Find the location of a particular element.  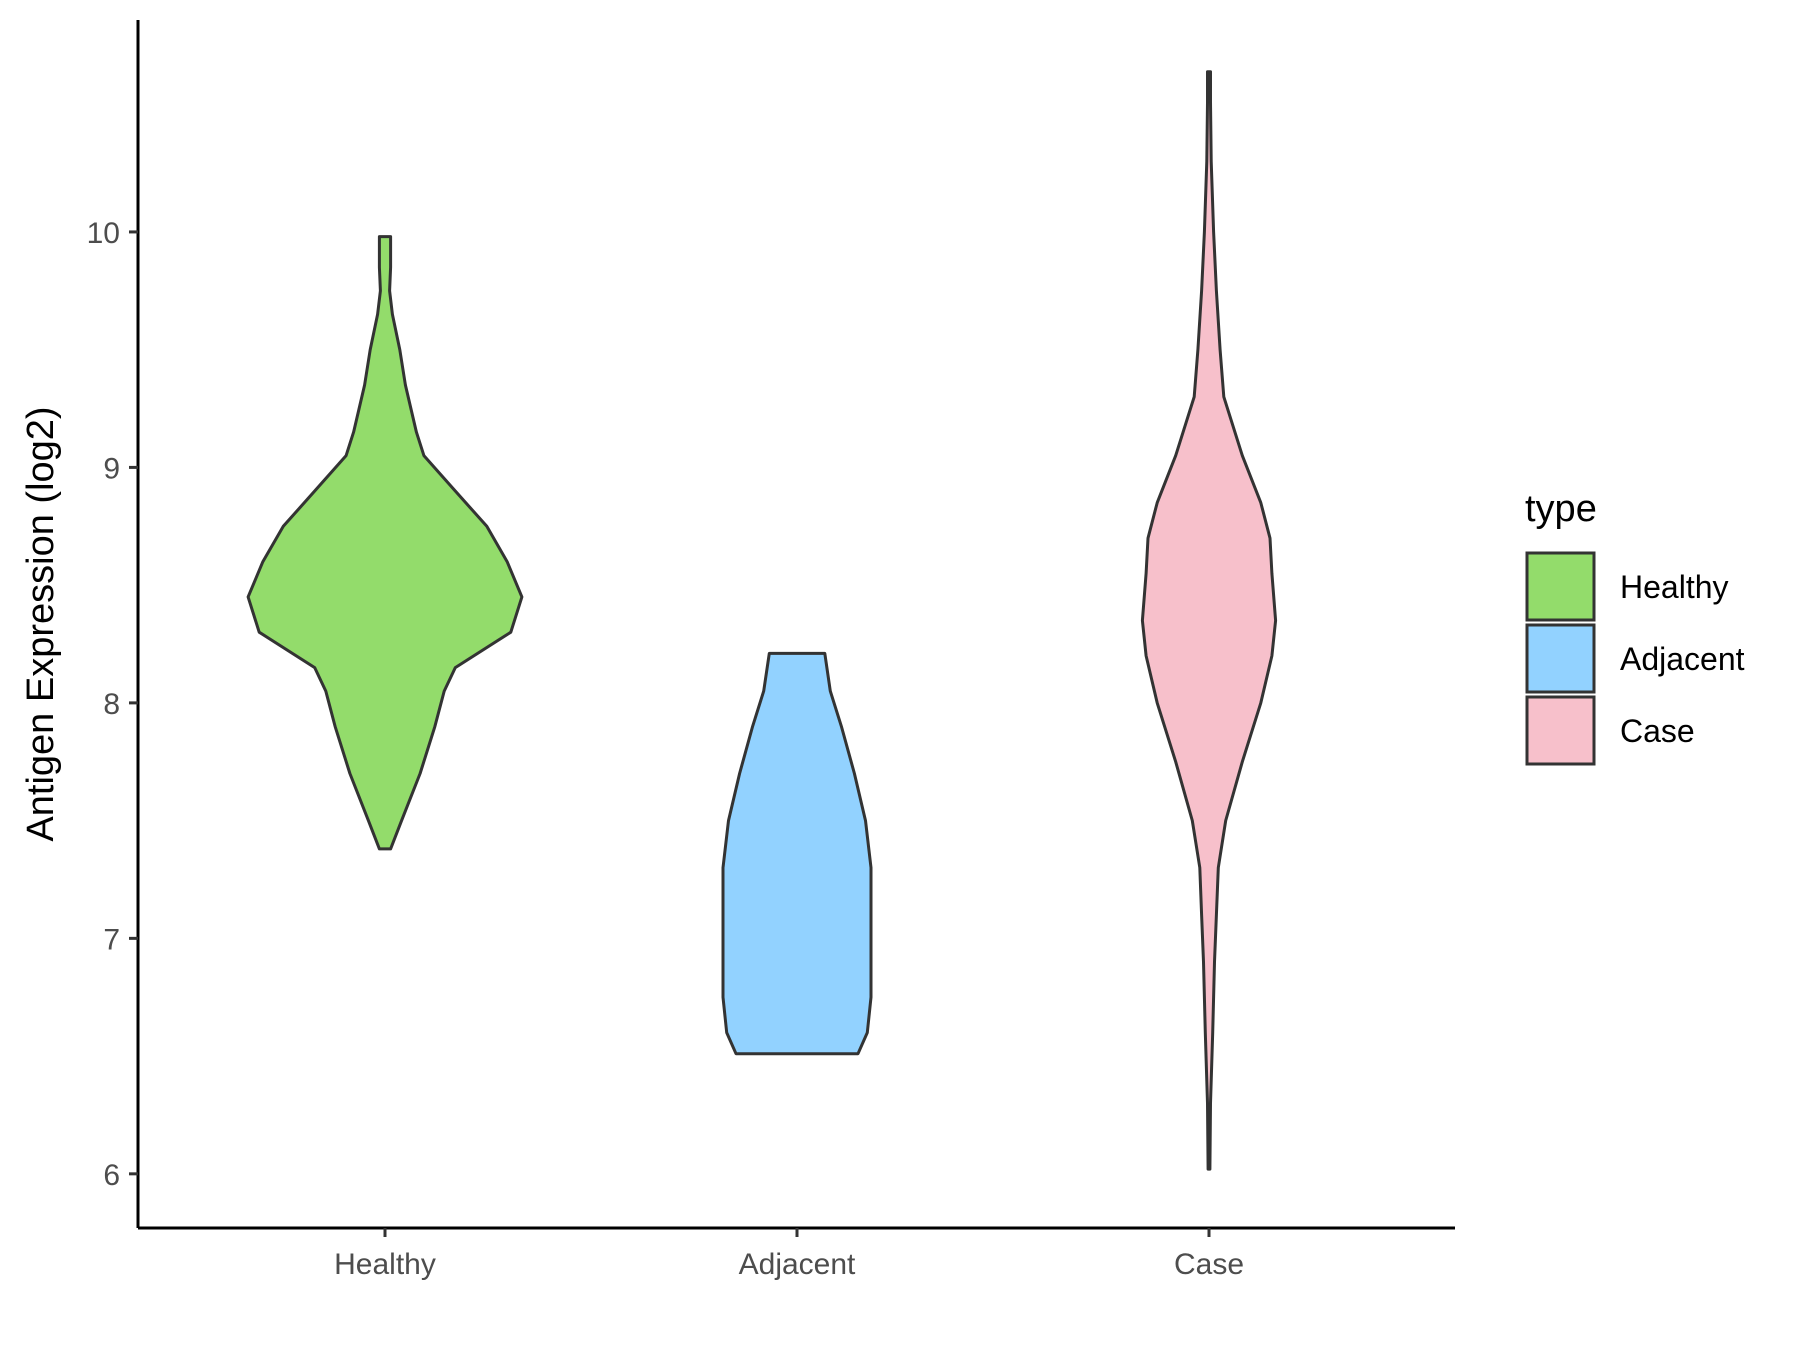

y-tick-label: 6 is located at coordinates (111, 1175).